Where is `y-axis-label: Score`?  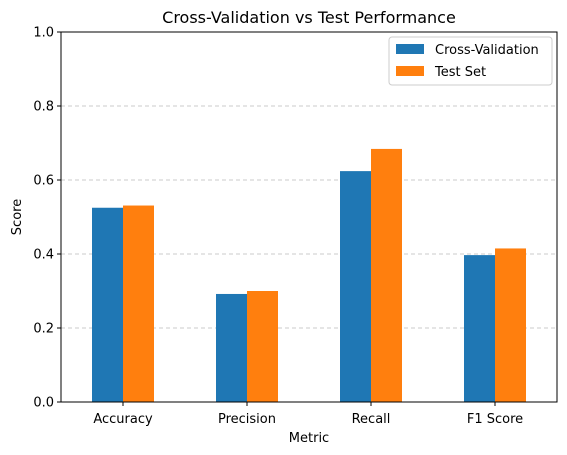
y-axis-label: Score is located at coordinates (17, 217).